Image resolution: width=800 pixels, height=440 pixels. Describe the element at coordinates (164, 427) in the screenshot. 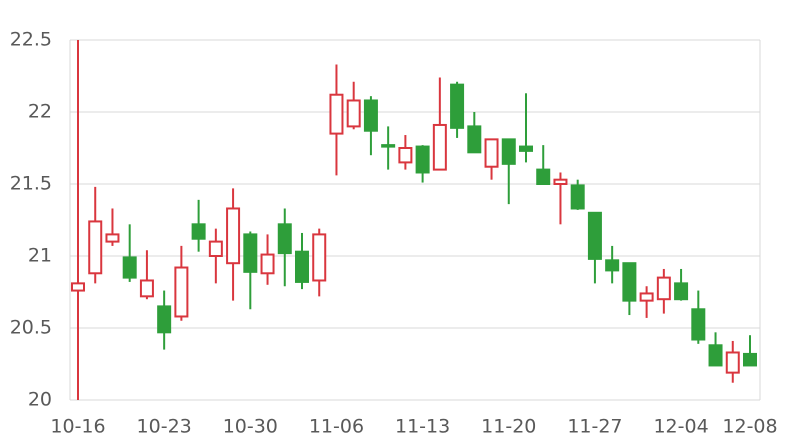

I see `x-tick-label: 10-23` at that location.